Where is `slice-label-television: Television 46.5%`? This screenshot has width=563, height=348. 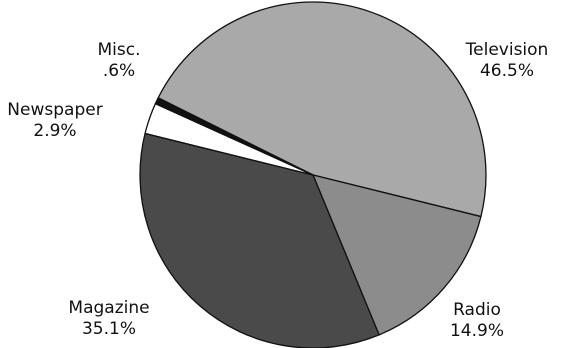
slice-label-television: Television 46.5% is located at coordinates (507, 61).